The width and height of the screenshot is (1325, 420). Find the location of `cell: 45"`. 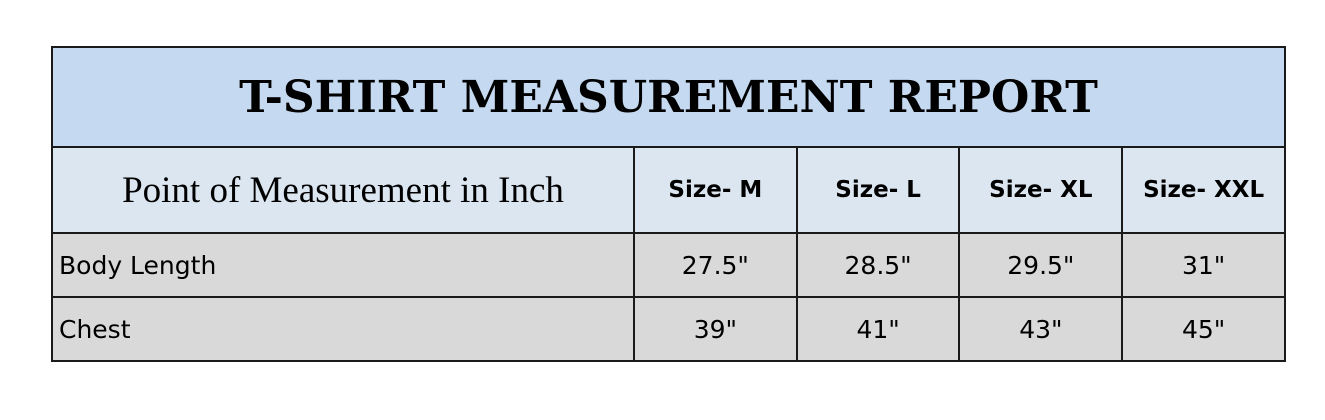

cell: 45" is located at coordinates (1203, 329).